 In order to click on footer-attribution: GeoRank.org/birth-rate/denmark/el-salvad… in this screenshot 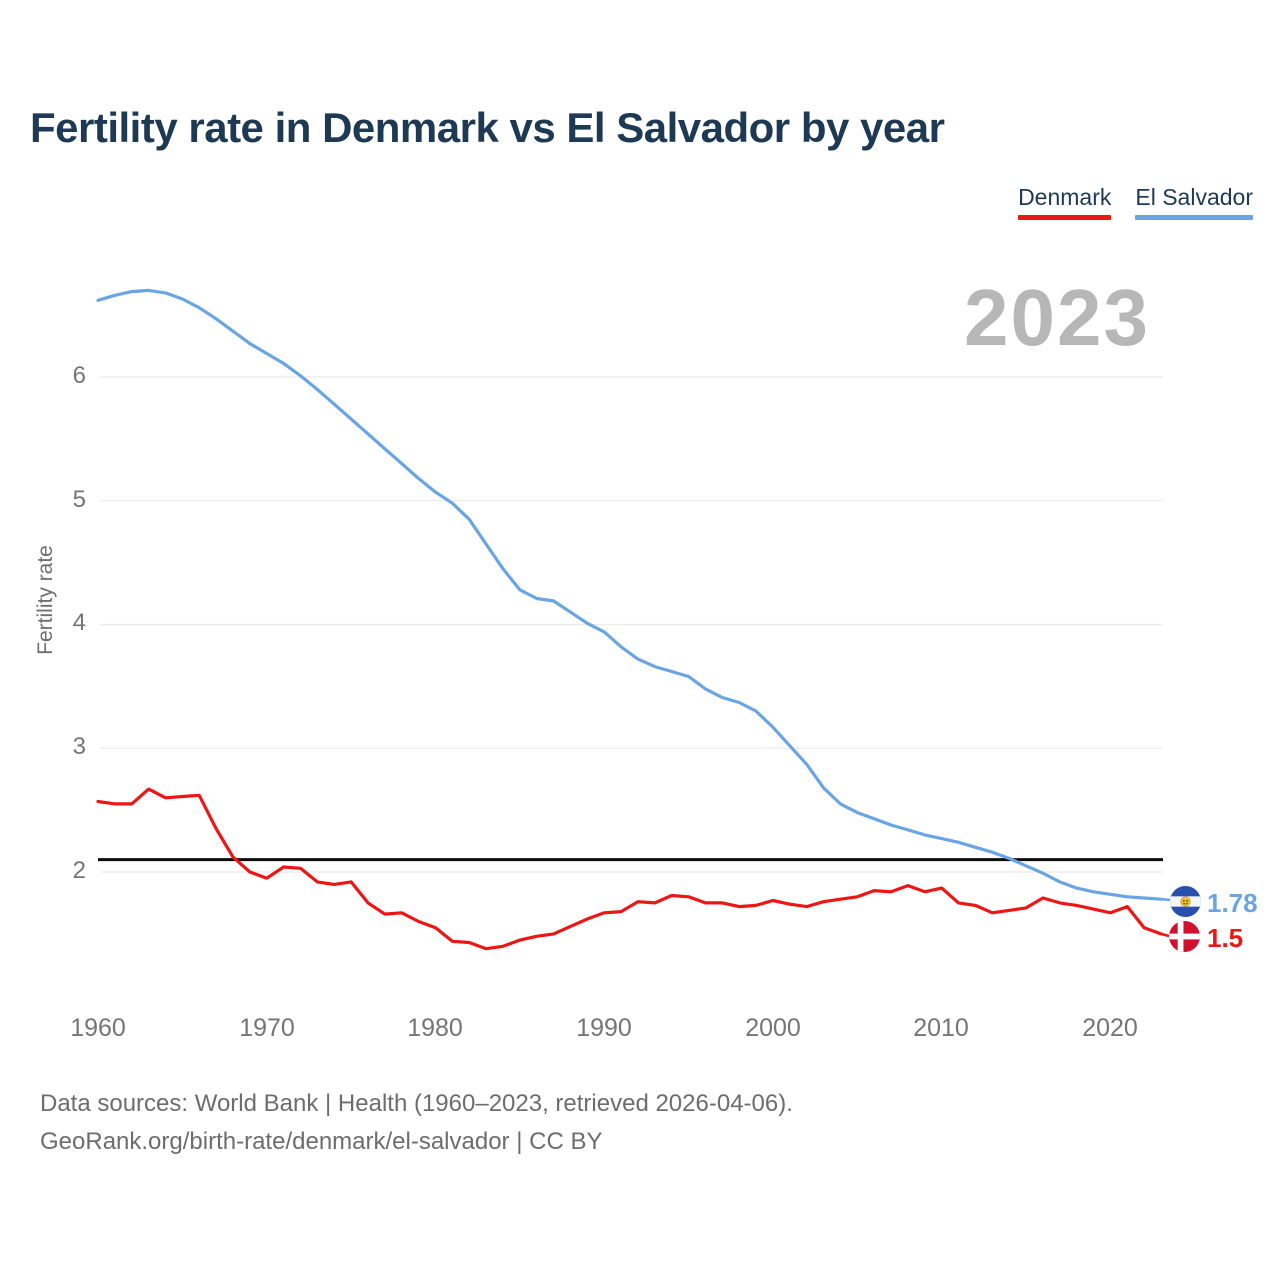, I will do `click(321, 1141)`.